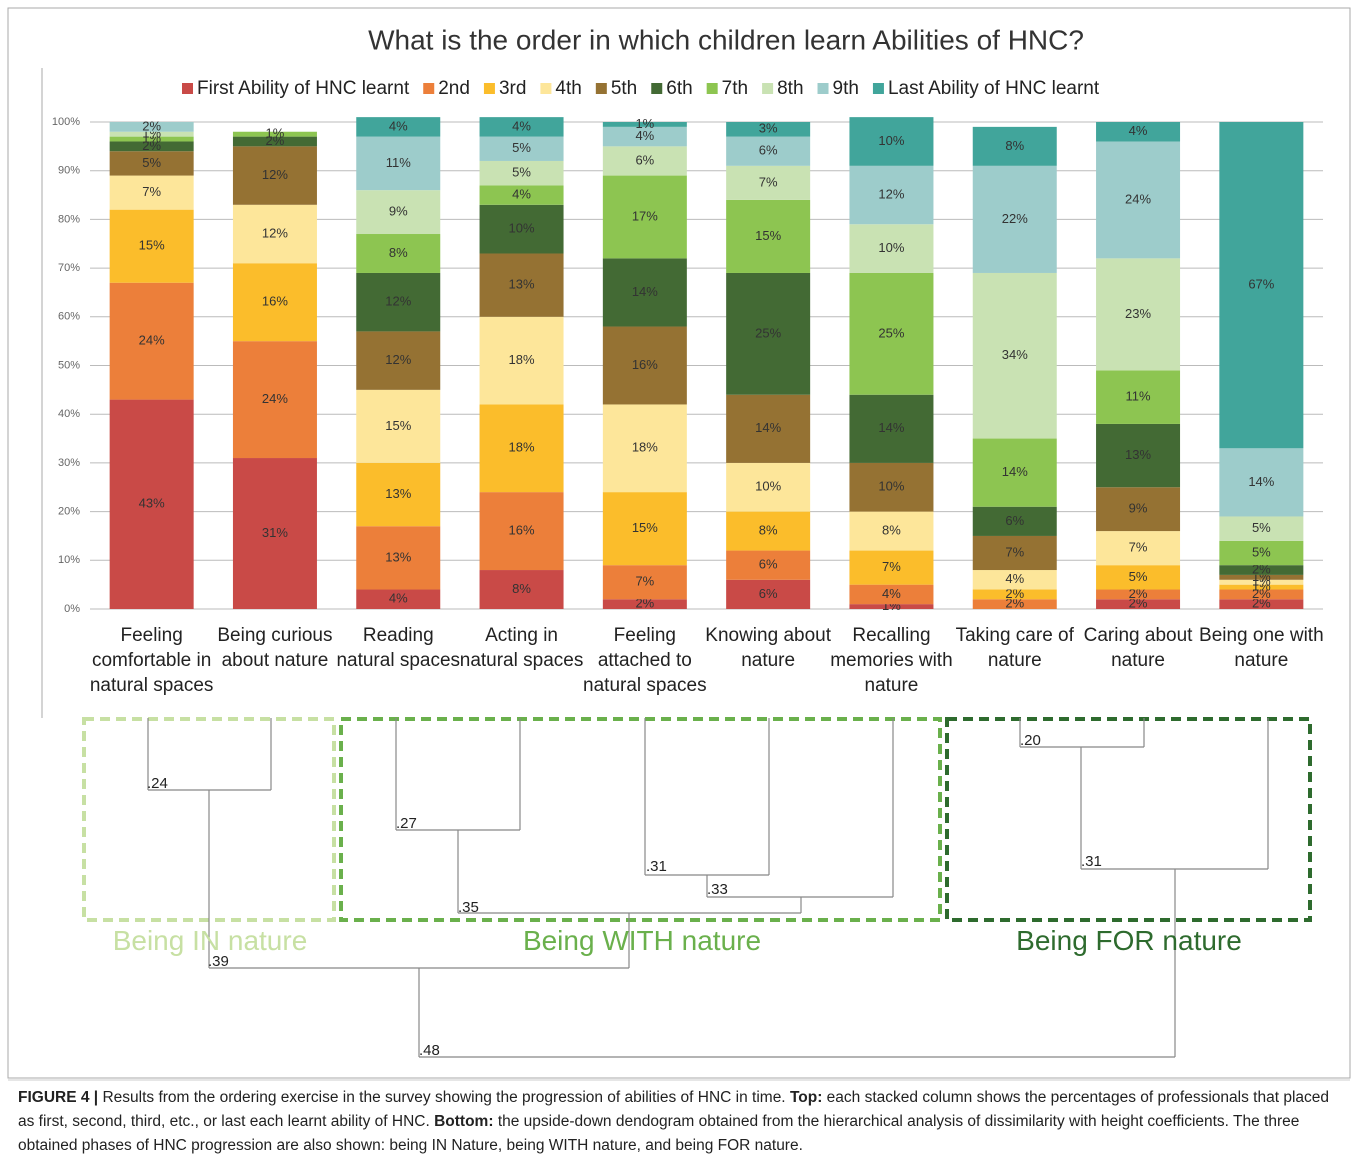 This screenshot has height=1176, width=1358. What do you see at coordinates (717, 889) in the screenshot?
I see `height-label: .33` at bounding box center [717, 889].